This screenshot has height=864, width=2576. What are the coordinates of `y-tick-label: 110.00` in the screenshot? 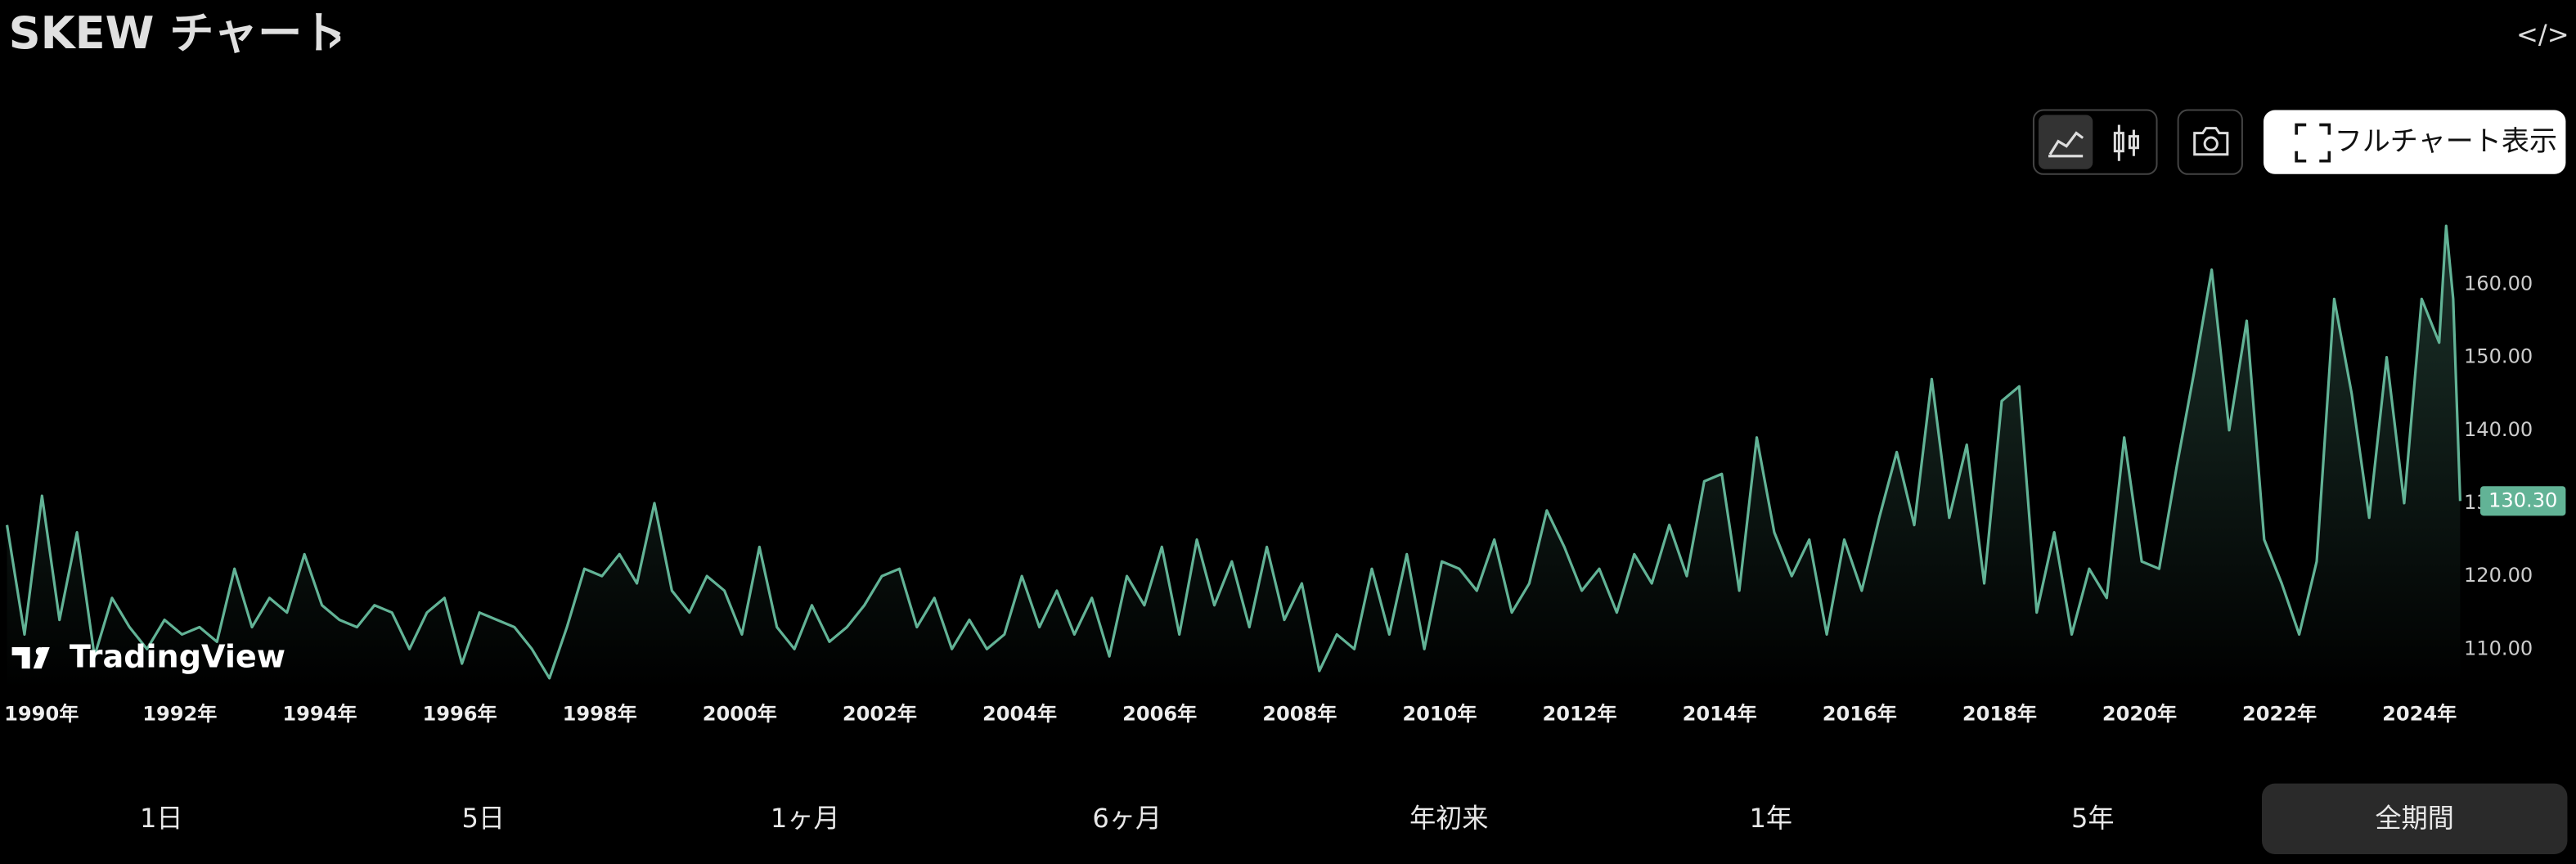 It's located at (2498, 648).